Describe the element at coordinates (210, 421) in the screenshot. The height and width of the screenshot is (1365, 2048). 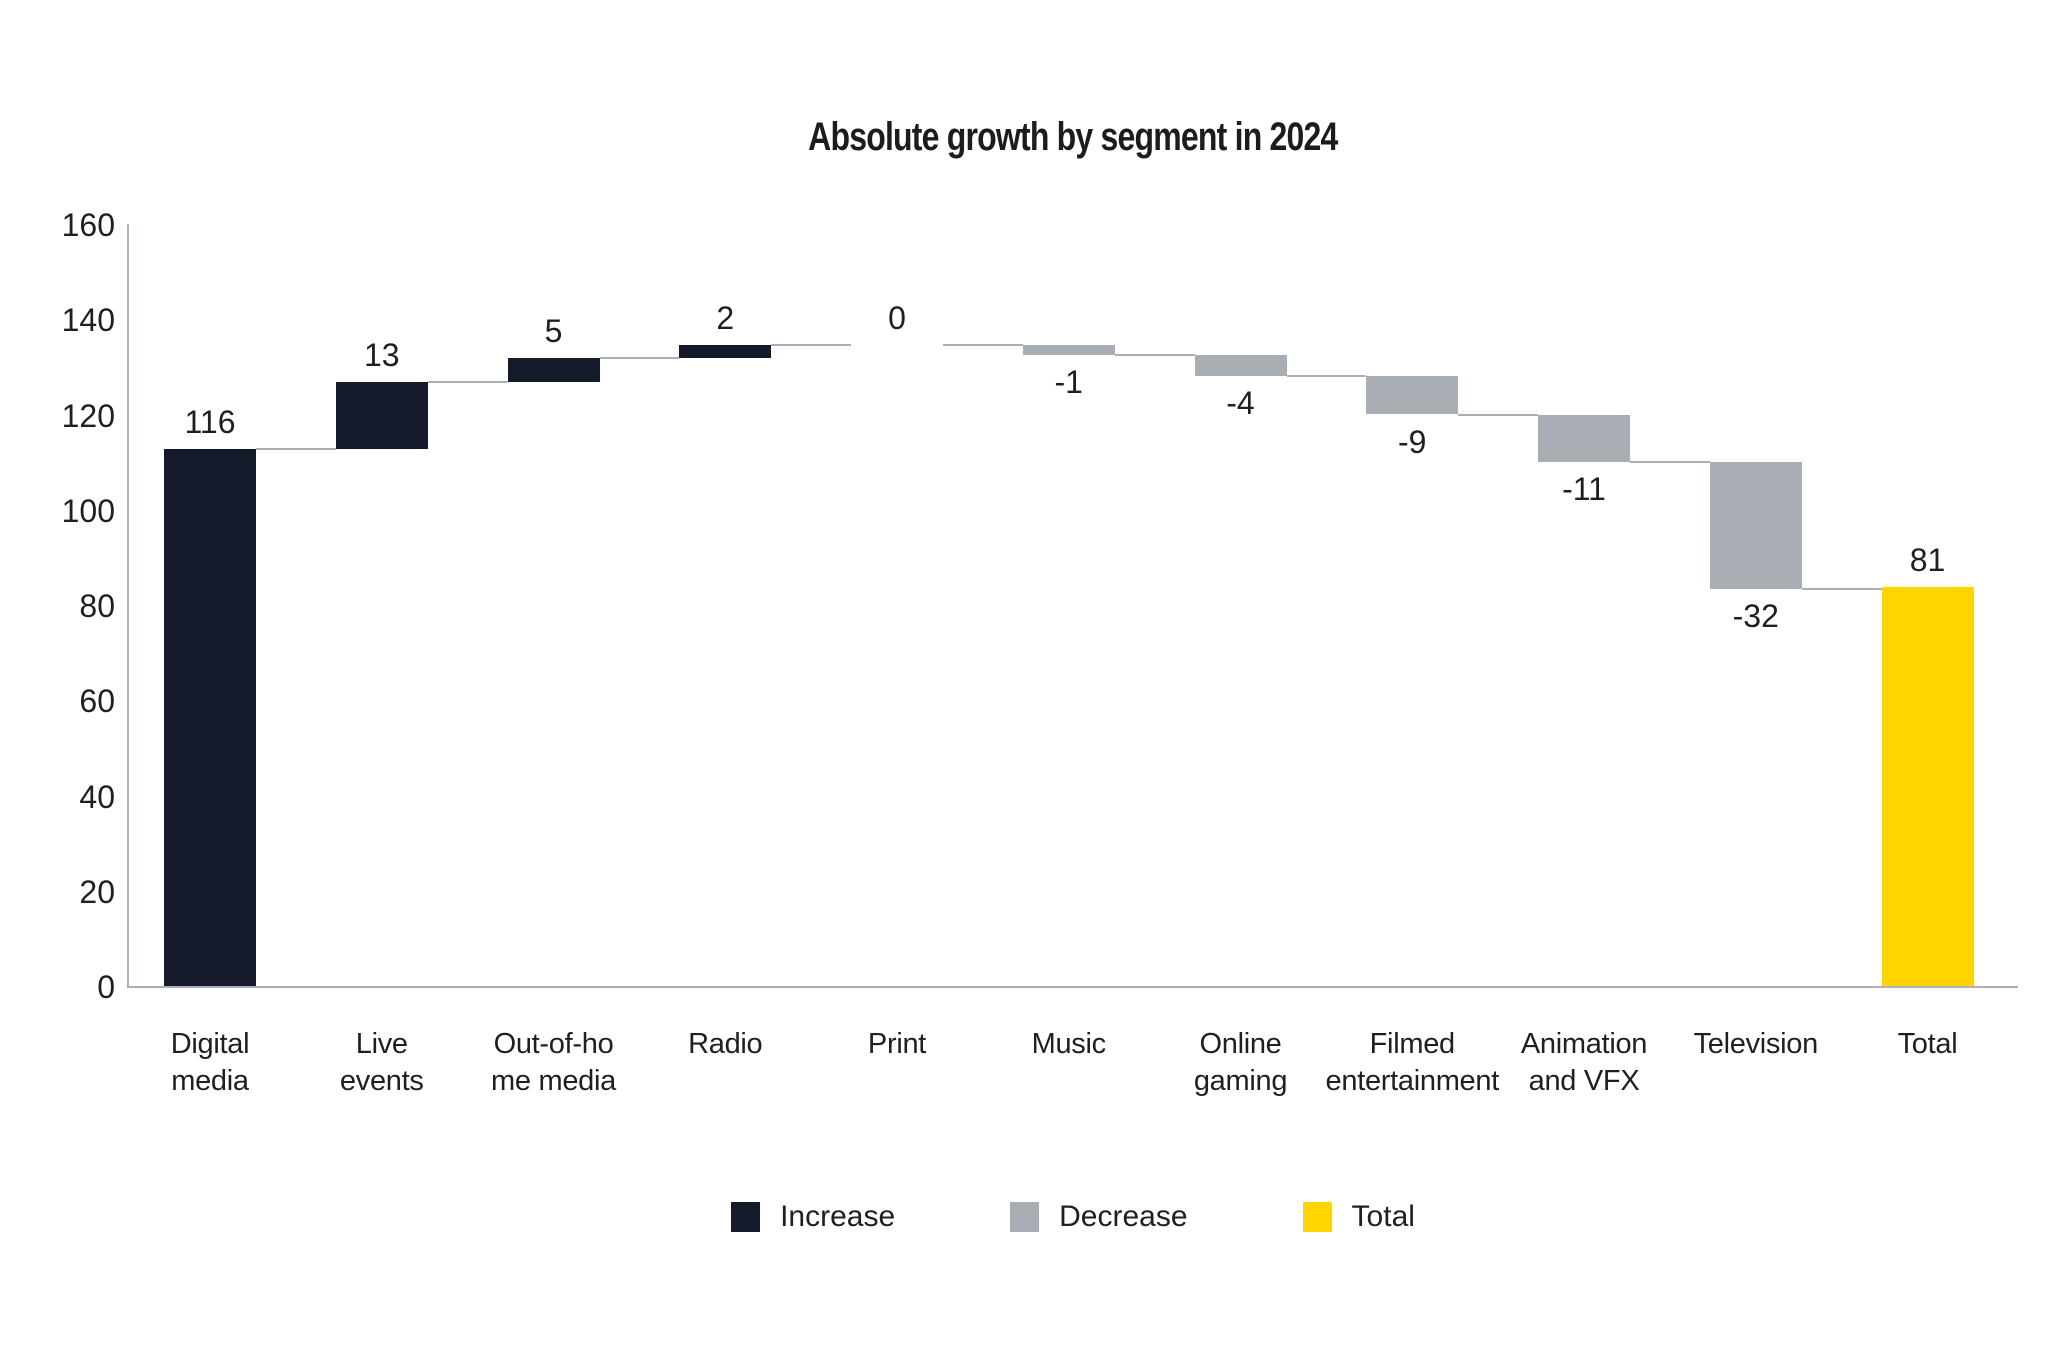
I see `value-label: 116` at that location.